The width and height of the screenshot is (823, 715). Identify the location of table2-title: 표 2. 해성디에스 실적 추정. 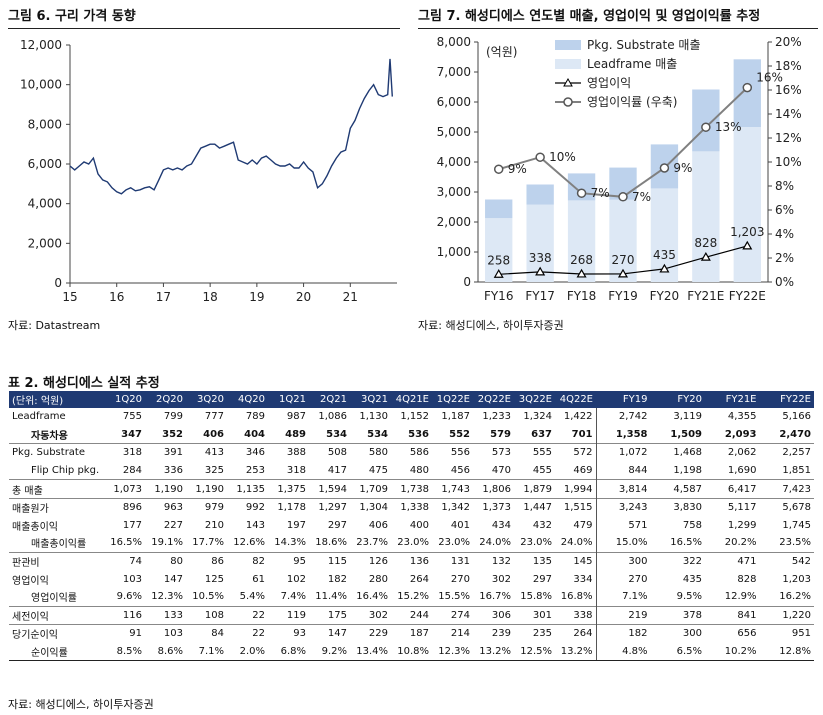
(84, 383).